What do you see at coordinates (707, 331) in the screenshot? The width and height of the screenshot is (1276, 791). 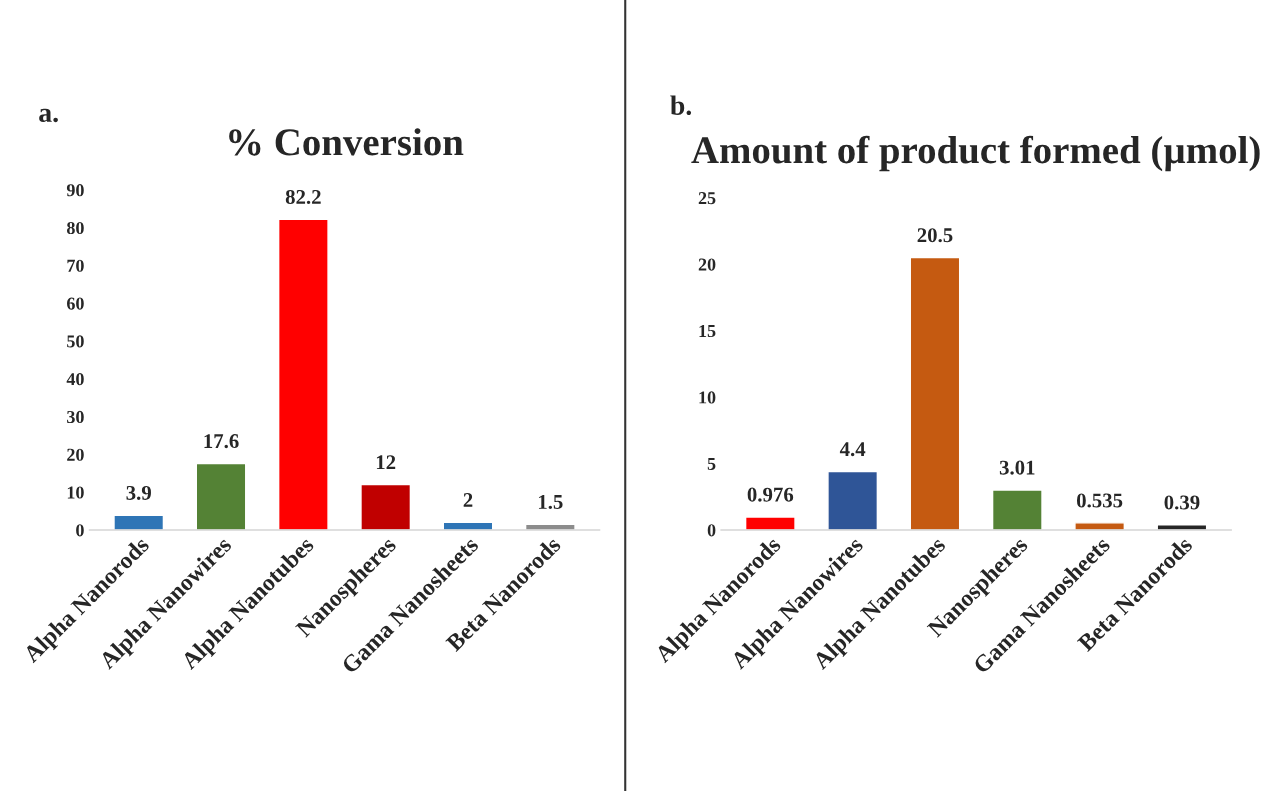 I see `y-tick-label: 15` at bounding box center [707, 331].